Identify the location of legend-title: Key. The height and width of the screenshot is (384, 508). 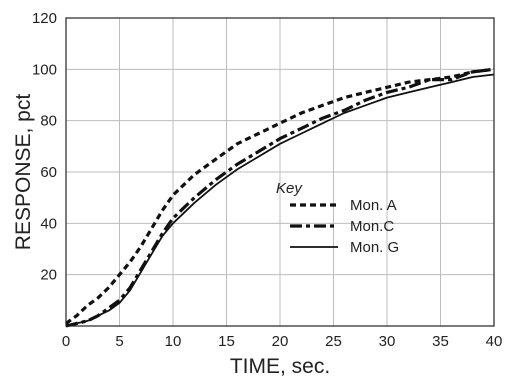
(289, 188).